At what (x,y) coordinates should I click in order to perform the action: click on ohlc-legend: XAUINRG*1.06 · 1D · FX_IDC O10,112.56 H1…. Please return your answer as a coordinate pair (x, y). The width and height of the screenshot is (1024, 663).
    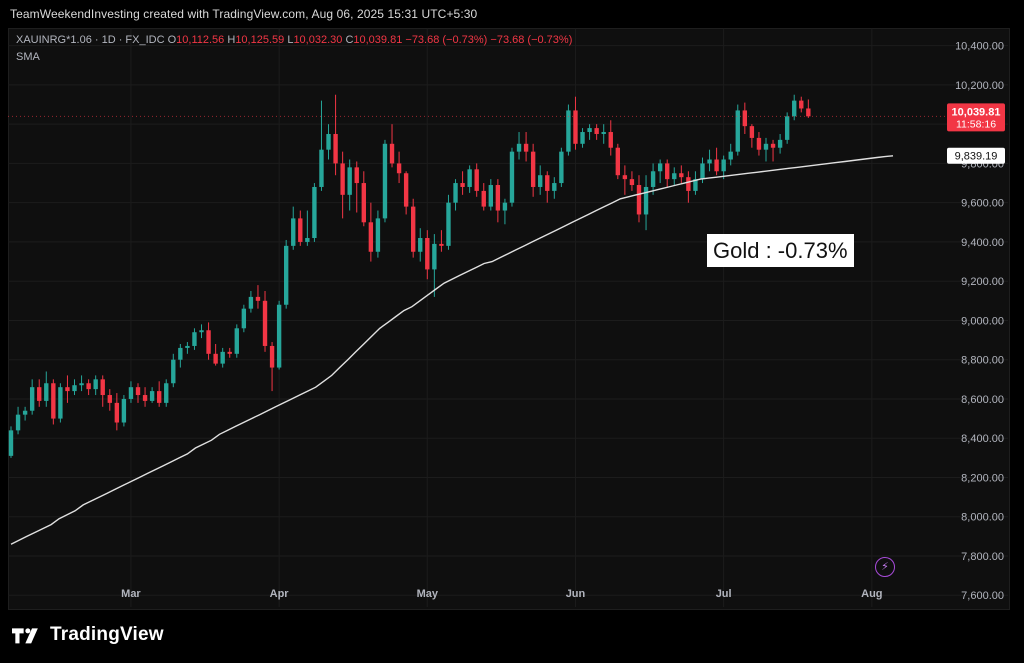
    Looking at the image, I should click on (294, 40).